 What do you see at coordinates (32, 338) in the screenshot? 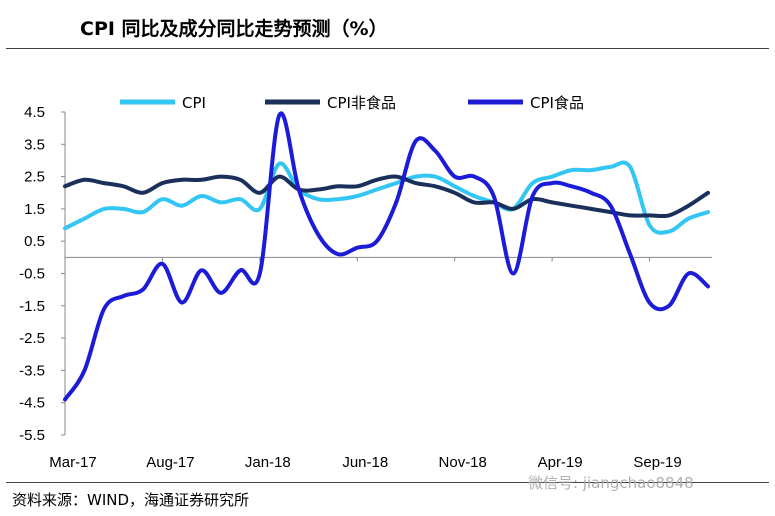
I see `y-tick-label: -2.5` at bounding box center [32, 338].